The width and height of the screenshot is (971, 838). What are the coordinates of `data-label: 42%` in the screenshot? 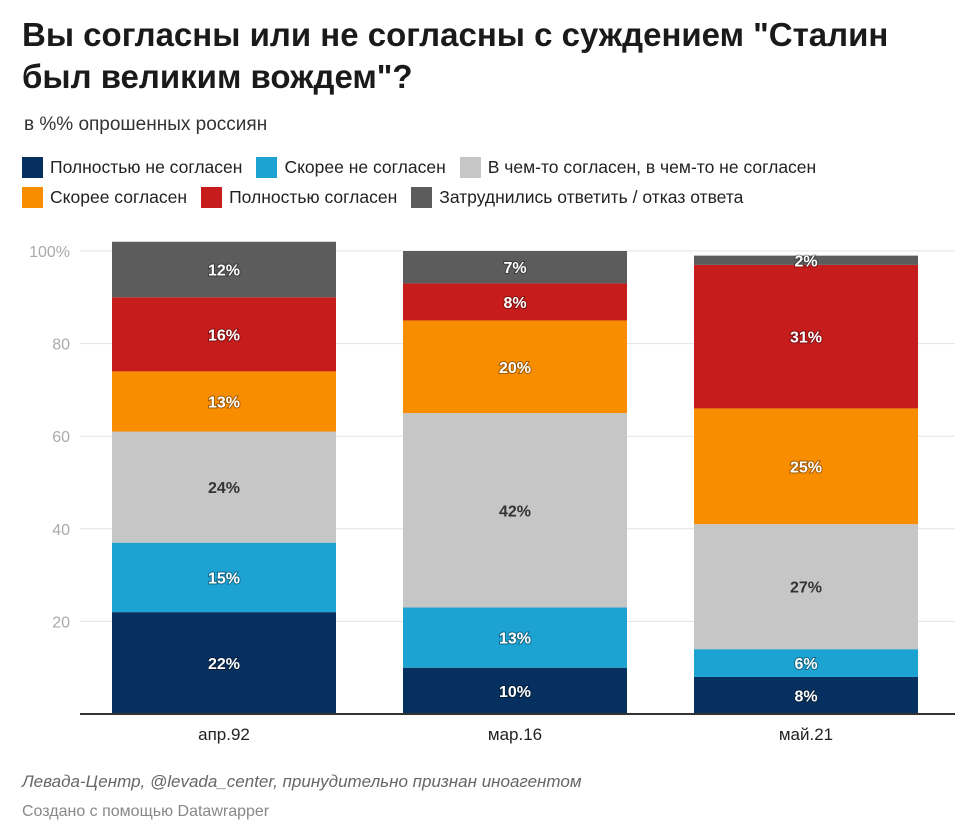 It's located at (515, 511).